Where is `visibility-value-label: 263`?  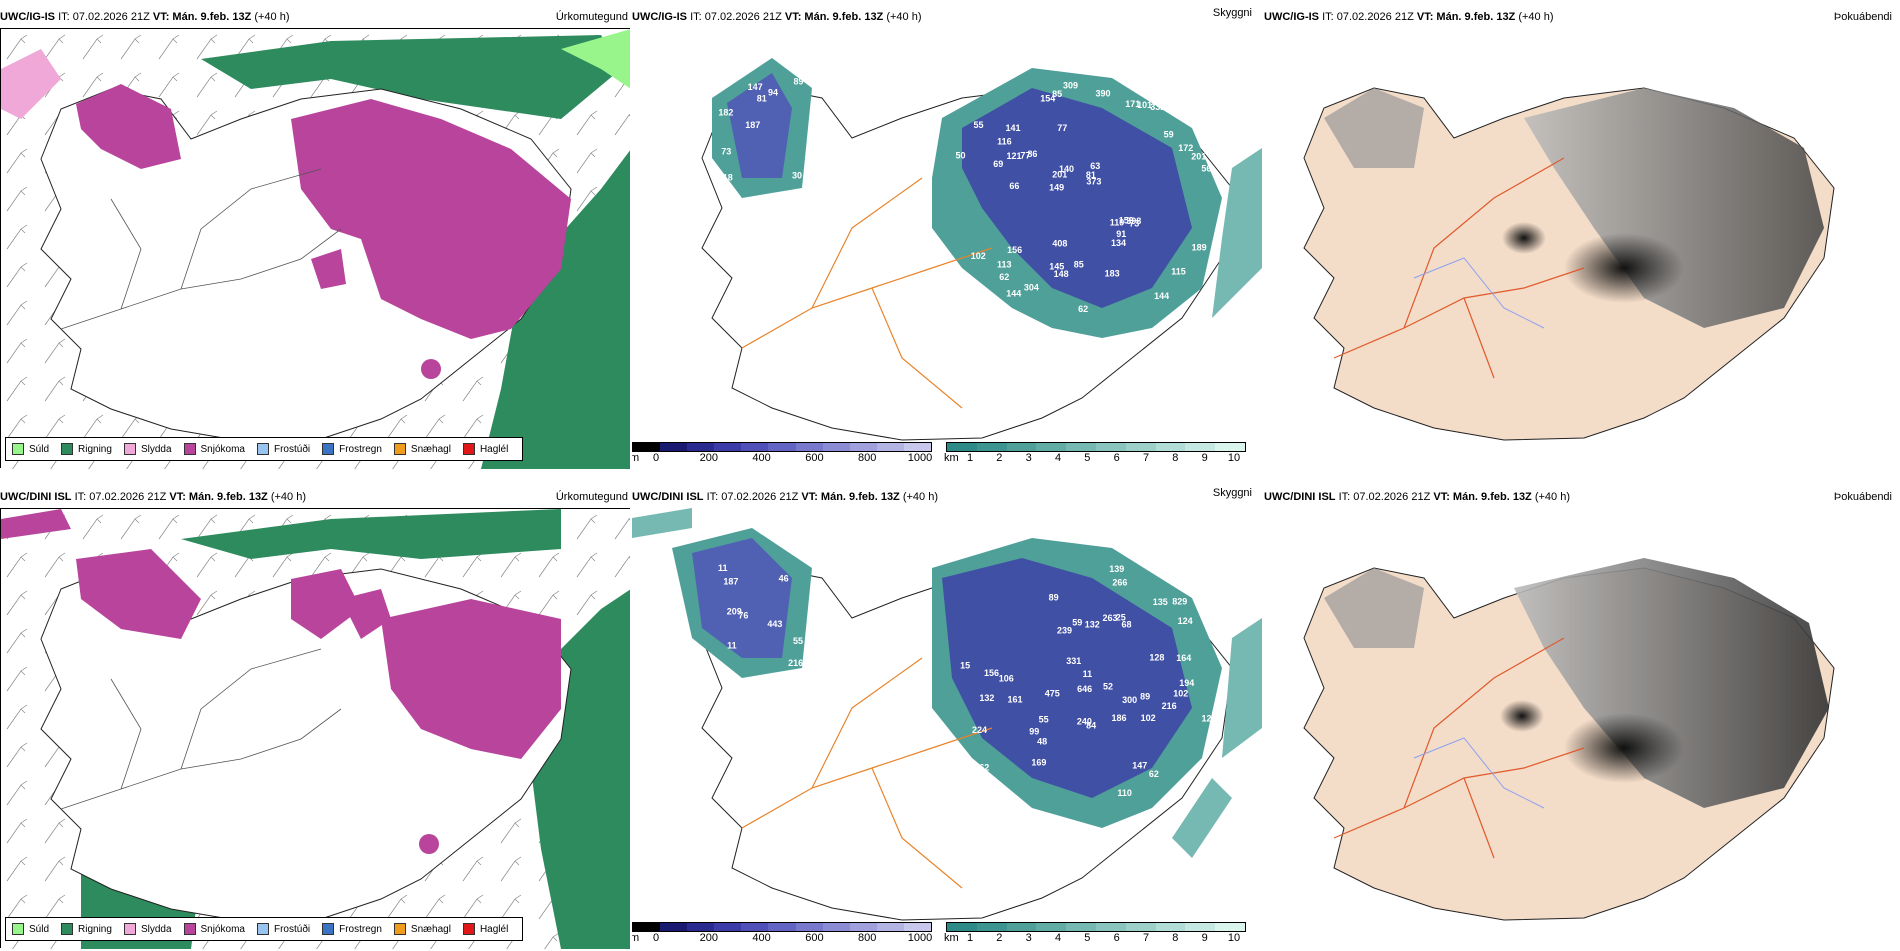
visibility-value-label: 263 is located at coordinates (1110, 618).